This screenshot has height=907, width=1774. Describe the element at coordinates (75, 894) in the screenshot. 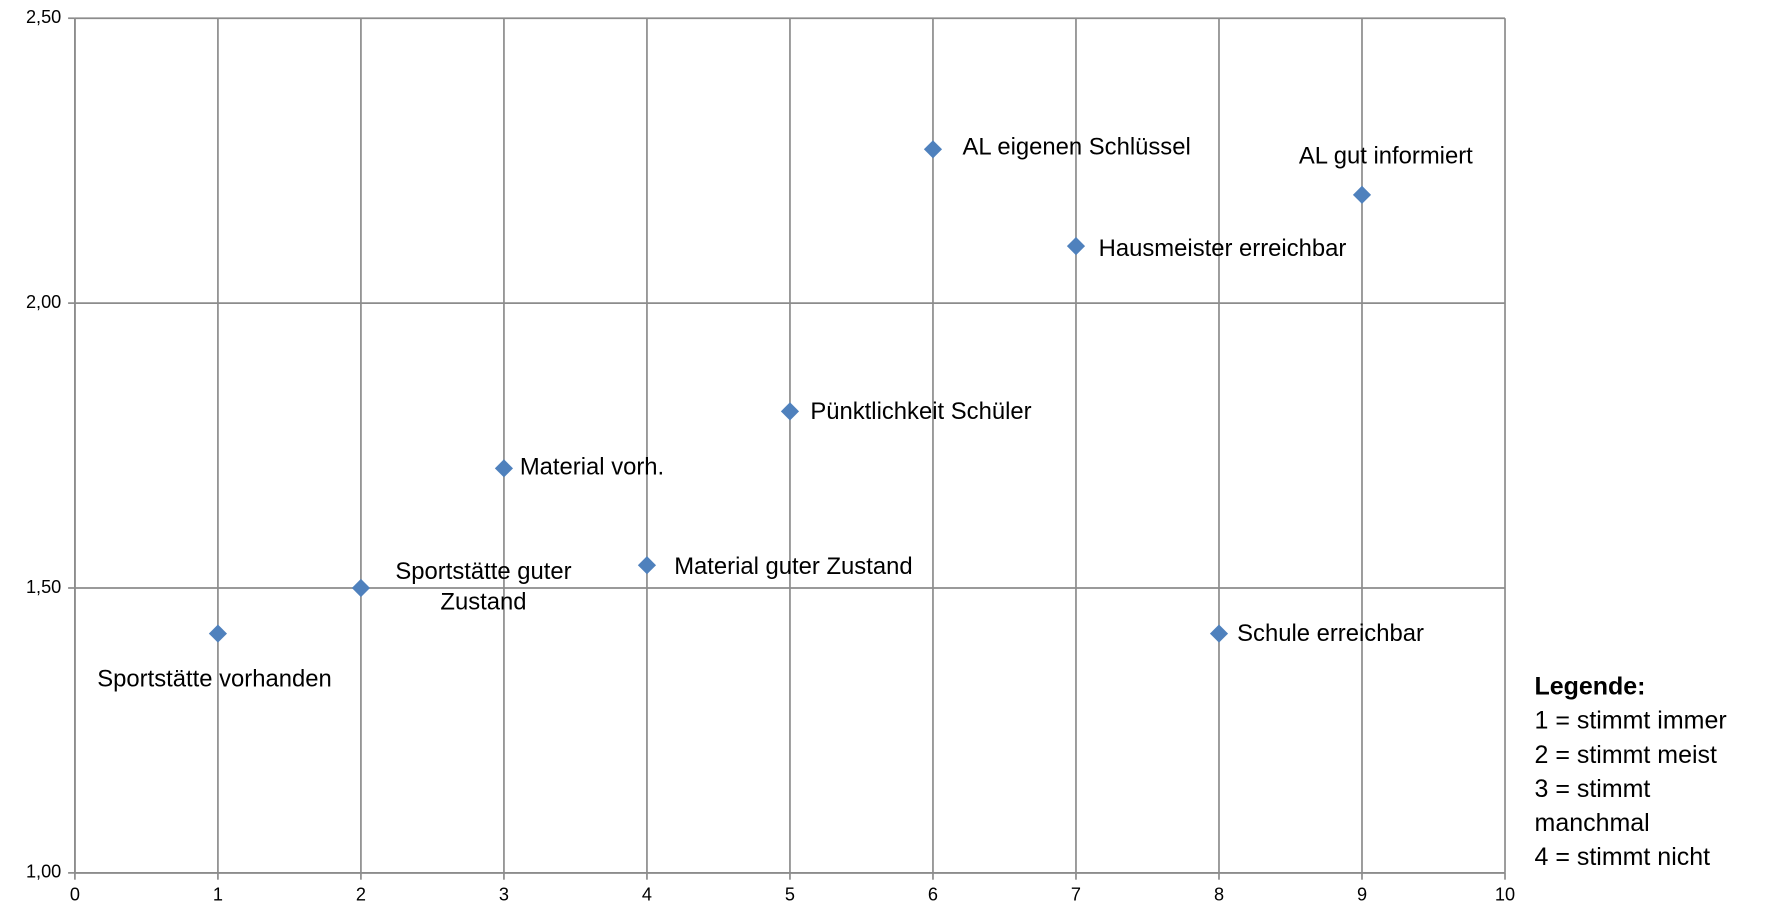

I see `x-tick-label: 0` at that location.